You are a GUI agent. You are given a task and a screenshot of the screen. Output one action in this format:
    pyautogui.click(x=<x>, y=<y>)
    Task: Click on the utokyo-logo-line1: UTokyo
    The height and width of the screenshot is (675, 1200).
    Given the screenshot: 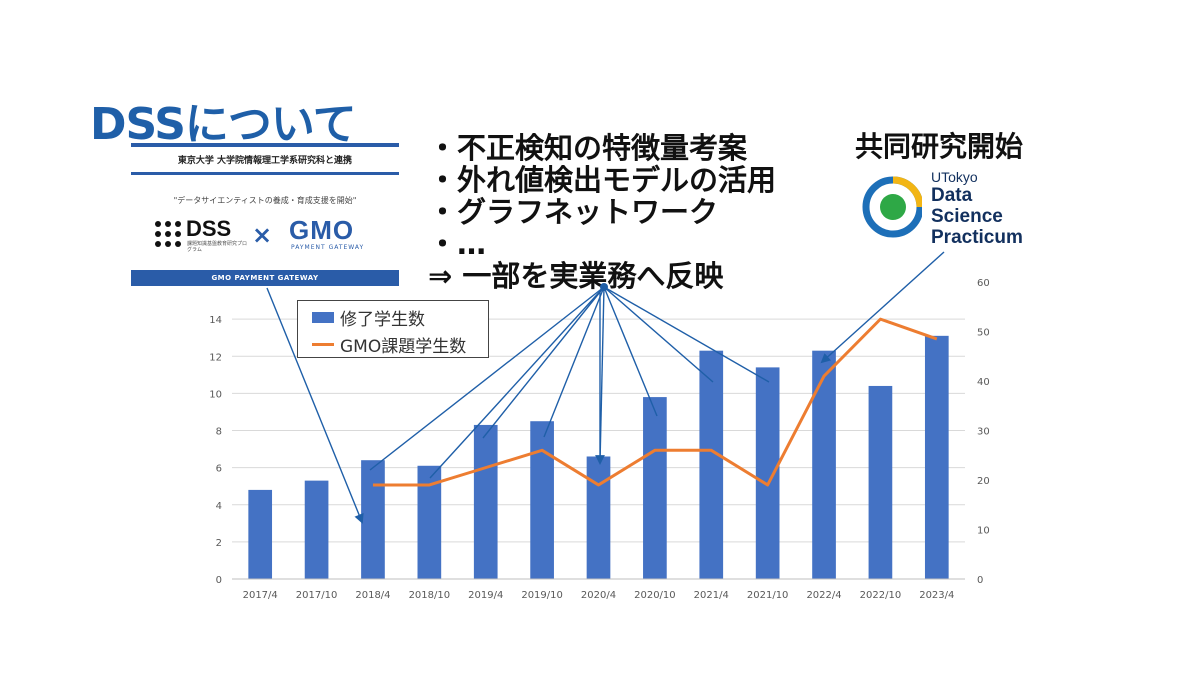 What is the action you would take?
    pyautogui.click(x=954, y=177)
    